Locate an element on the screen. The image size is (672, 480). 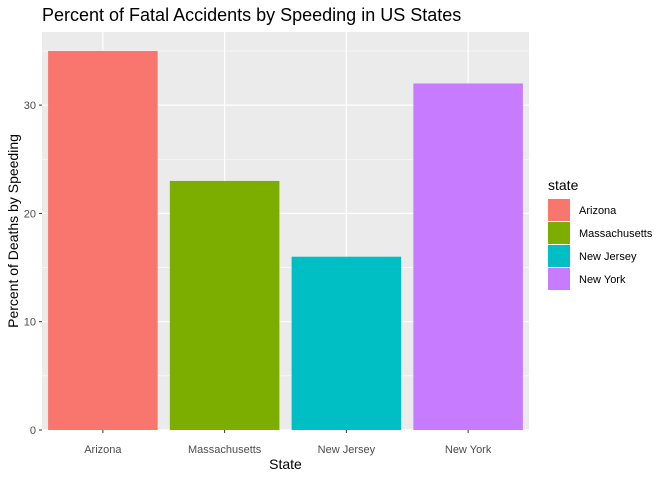
x-axis: Arizona Massachusetts New Jersey New York is located at coordinates (288, 443).